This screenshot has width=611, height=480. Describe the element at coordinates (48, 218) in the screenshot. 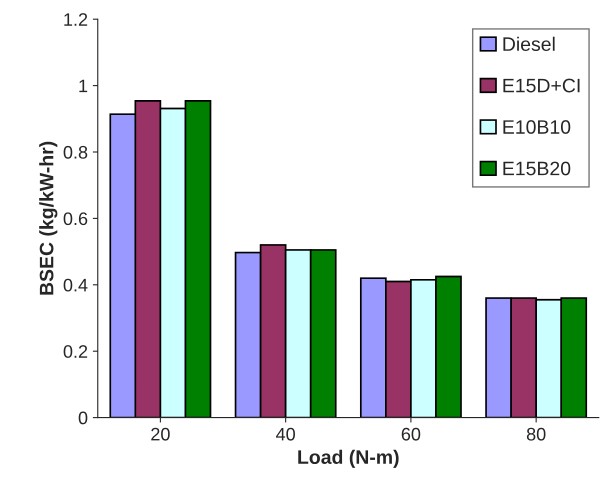

I see `y-axis-title: BSEC (kg/kW-hr)` at that location.